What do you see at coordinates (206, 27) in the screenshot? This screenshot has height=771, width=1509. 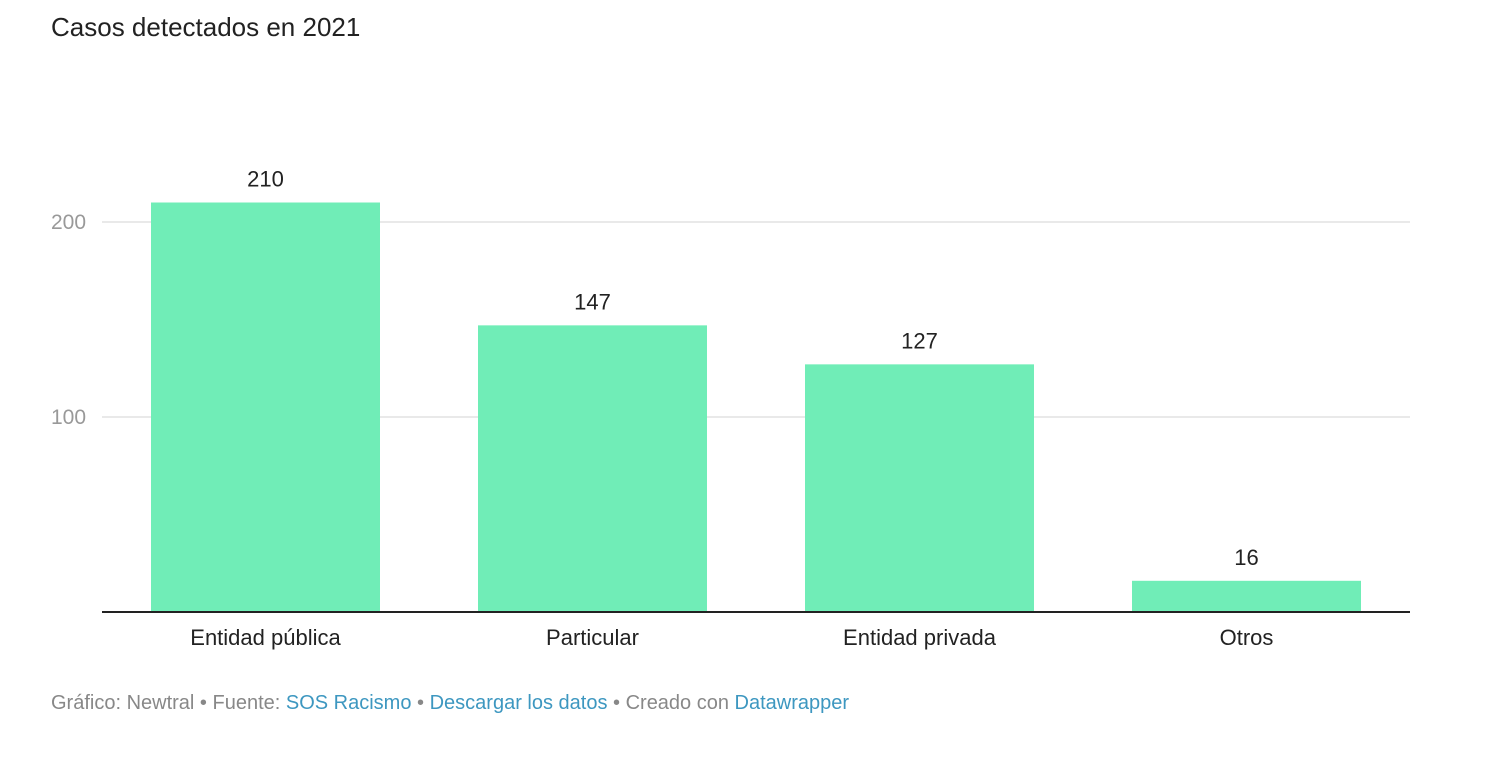 I see `chart-title: Casos detectados en 2021` at bounding box center [206, 27].